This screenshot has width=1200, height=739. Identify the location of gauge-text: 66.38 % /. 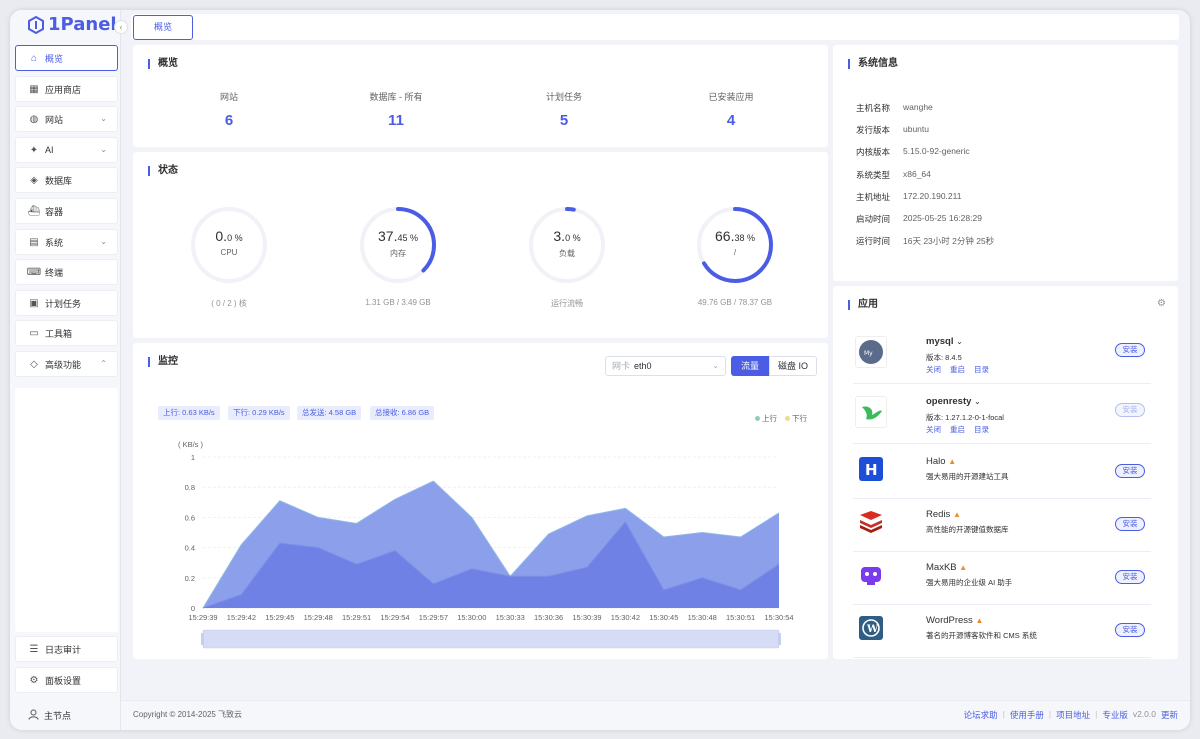
(735, 242).